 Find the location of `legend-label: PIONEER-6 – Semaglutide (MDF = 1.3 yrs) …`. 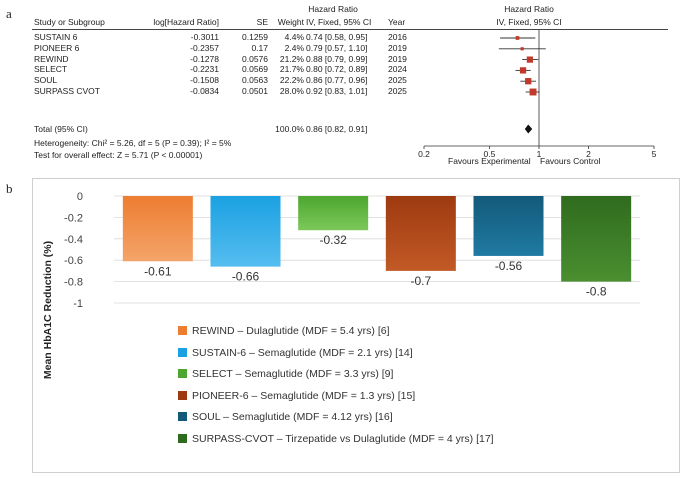

legend-label: PIONEER-6 – Semaglutide (MDF = 1.3 yrs) … is located at coordinates (304, 395).